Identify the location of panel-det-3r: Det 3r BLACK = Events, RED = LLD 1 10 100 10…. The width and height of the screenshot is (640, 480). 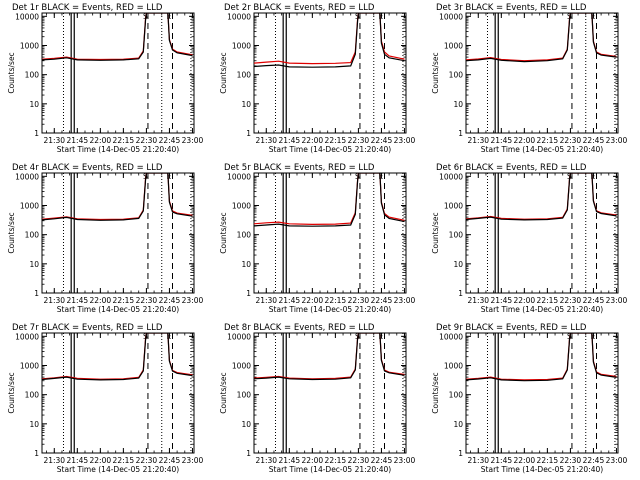
(529, 78).